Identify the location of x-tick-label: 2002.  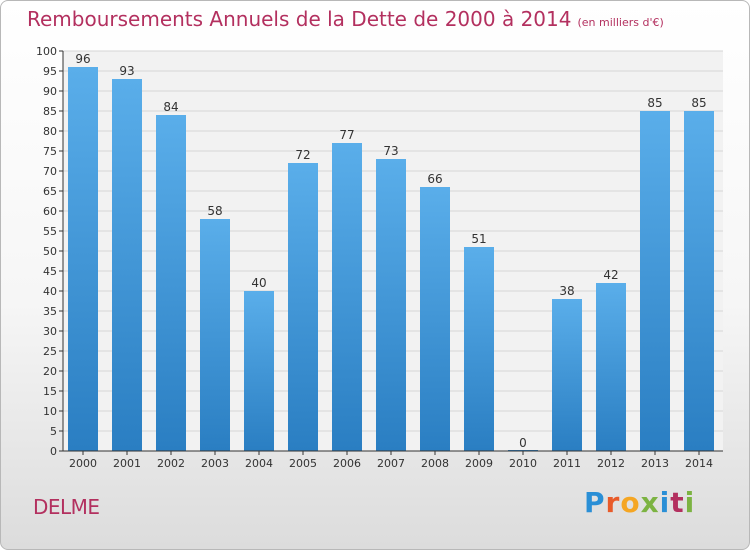
(171, 463).